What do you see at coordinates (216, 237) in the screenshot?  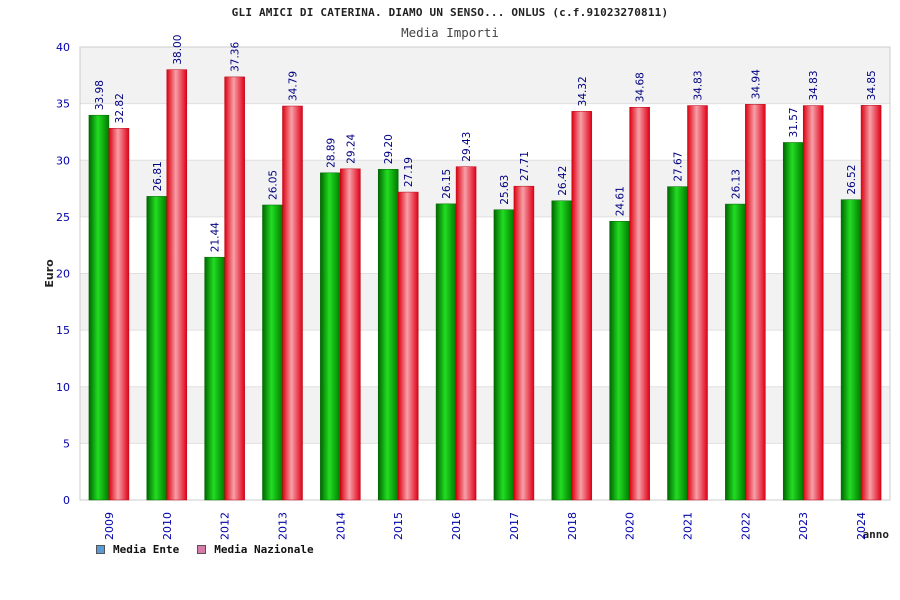 I see `data-label: 21.44` at bounding box center [216, 237].